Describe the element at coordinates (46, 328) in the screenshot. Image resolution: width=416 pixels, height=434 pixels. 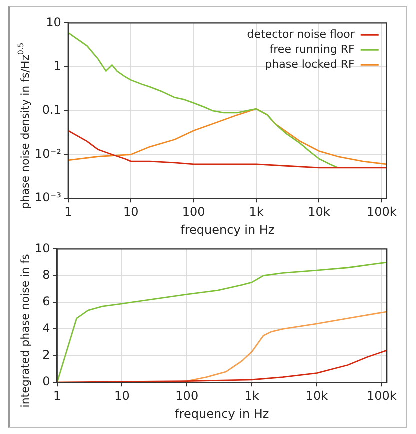
I see `y-tick-label: 4` at that location.